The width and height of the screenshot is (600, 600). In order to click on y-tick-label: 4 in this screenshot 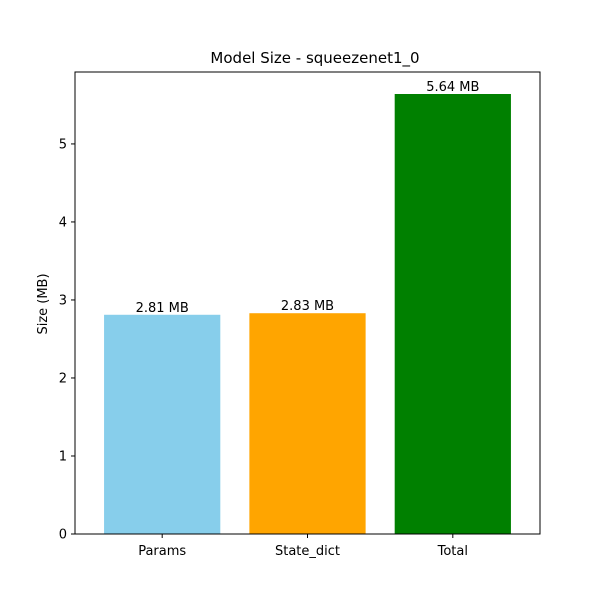, I will do `click(63, 222)`.